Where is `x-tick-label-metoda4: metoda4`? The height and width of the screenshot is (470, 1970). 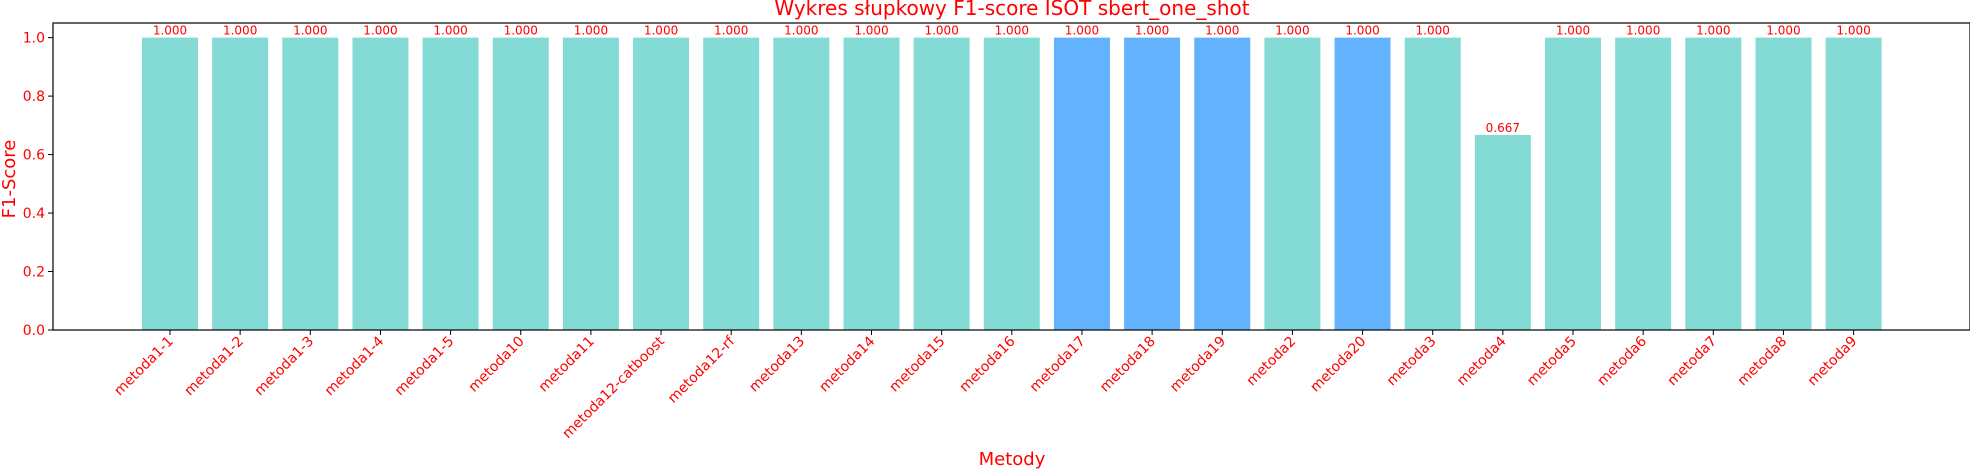 x-tick-label-metoda4: metoda4 is located at coordinates (1482, 361).